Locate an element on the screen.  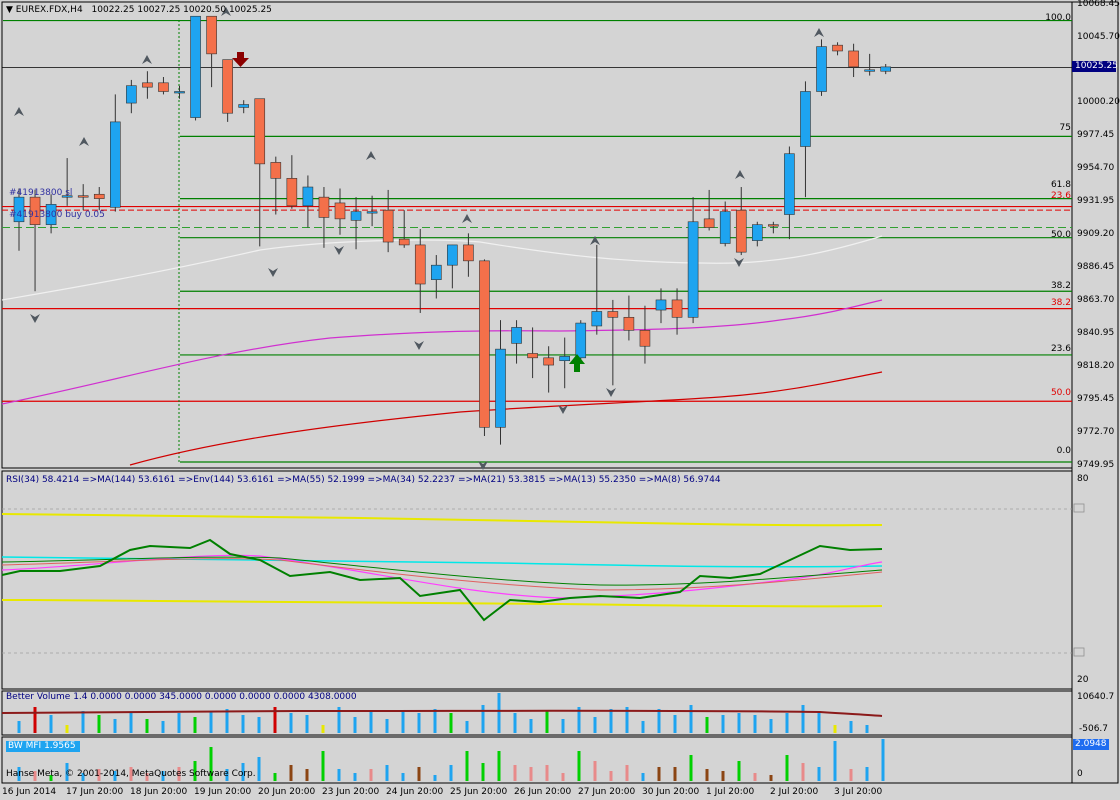
fib-label: 0.0 is located at coordinates (1063, 451).